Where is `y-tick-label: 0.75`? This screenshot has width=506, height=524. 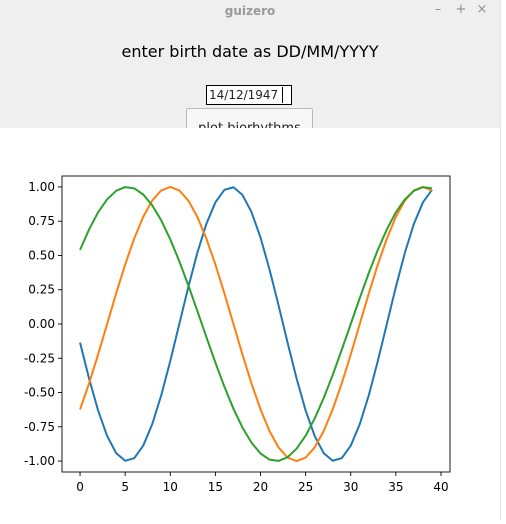 y-tick-label: 0.75 is located at coordinates (41, 221).